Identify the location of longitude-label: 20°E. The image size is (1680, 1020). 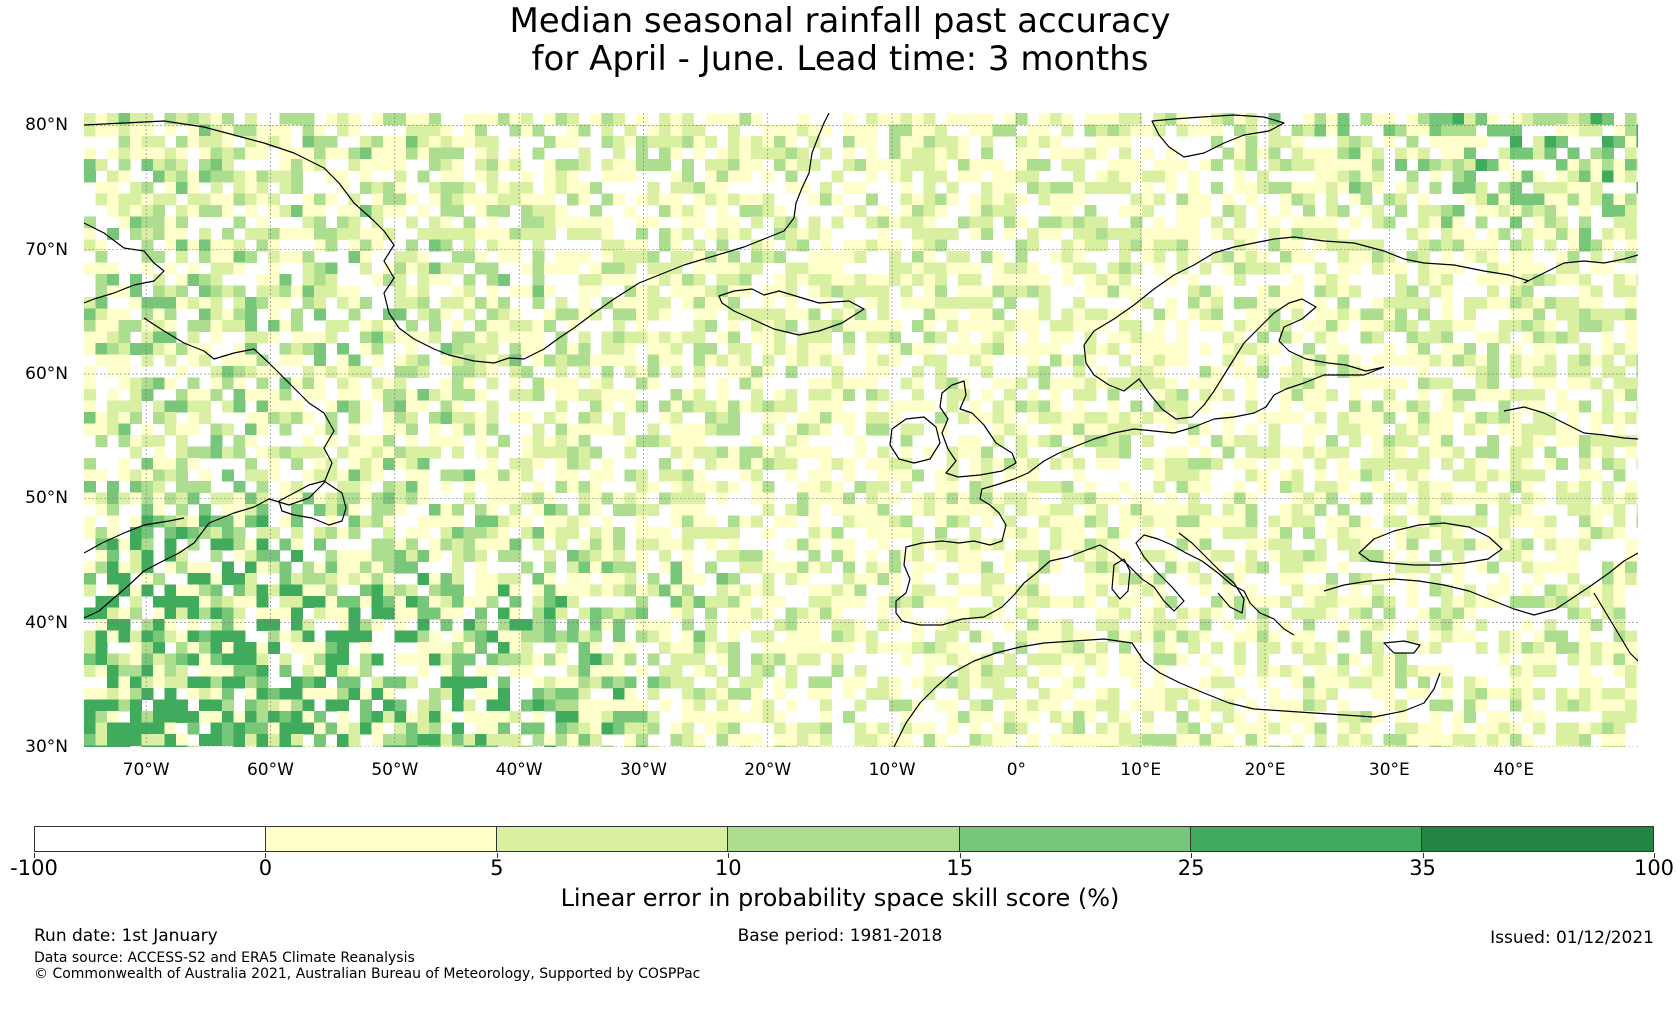
(1265, 770).